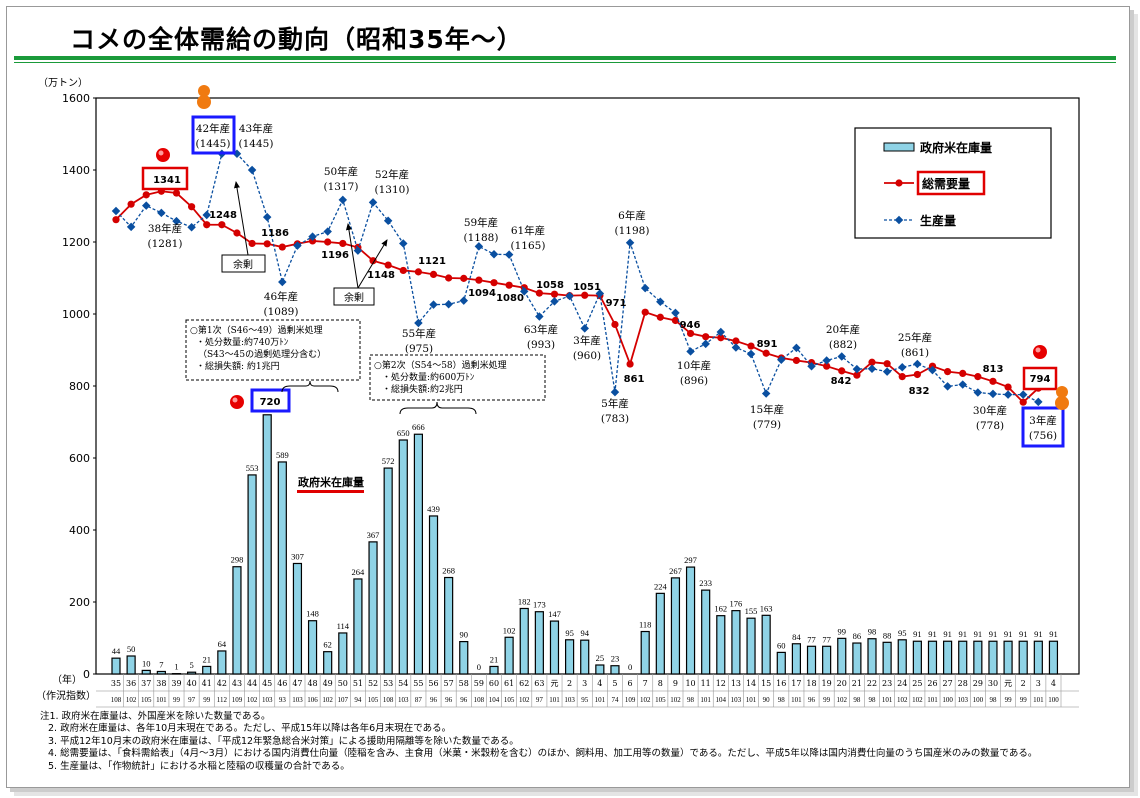 This screenshot has width=1140, height=798. Describe the element at coordinates (479, 700) in the screenshot. I see `crop-index-label: 108` at that location.